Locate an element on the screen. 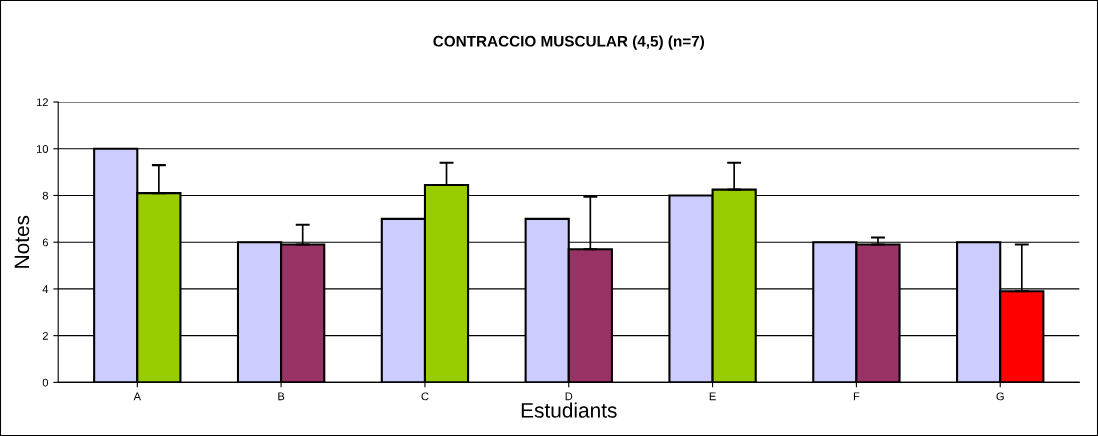 This screenshot has height=436, width=1098. x-tick-label: G is located at coordinates (1000, 396).